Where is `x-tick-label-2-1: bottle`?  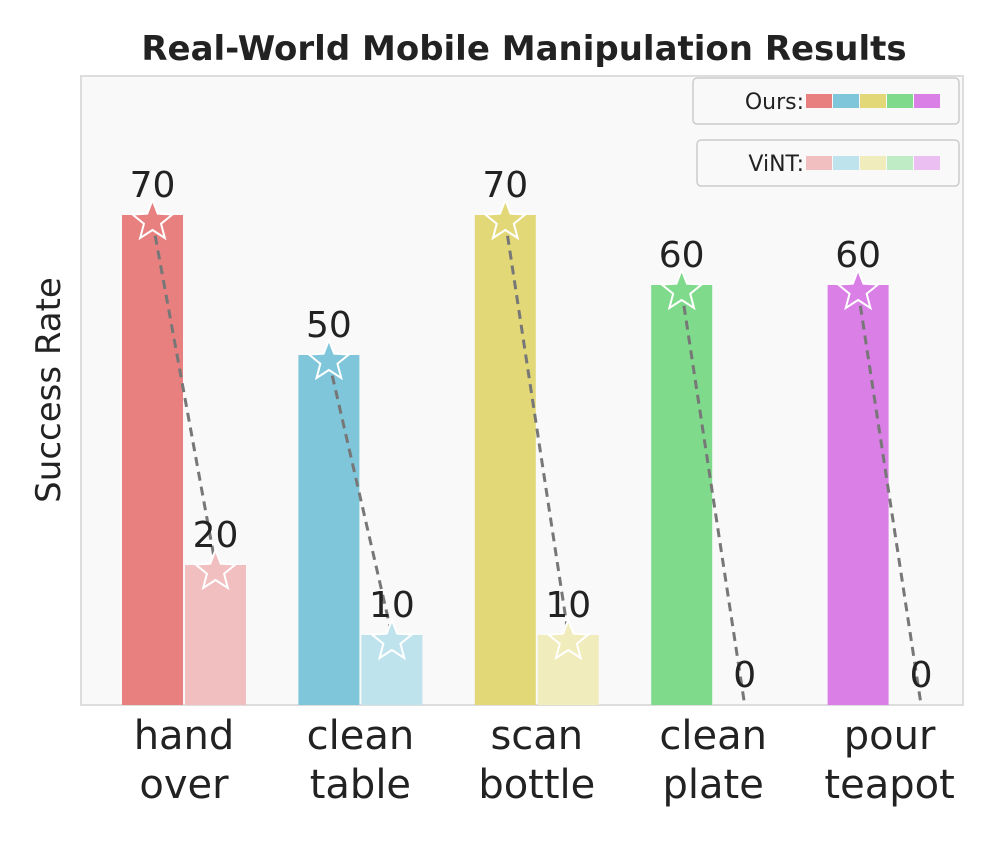 x-tick-label-2-1: bottle is located at coordinates (536, 785).